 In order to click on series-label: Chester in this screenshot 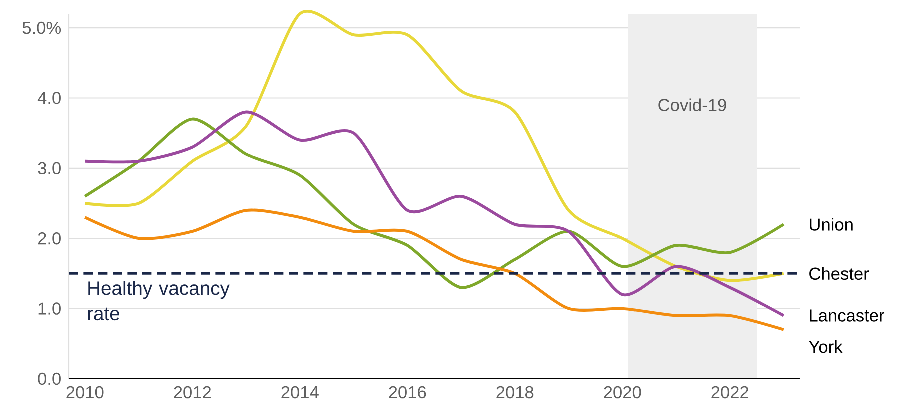, I will do `click(840, 273)`.